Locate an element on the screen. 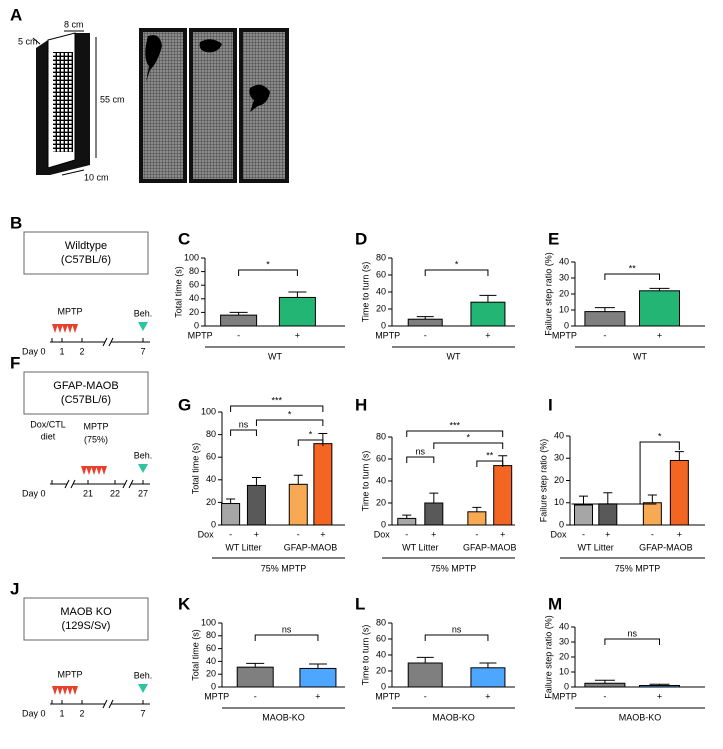 This screenshot has height=749, width=723. day-label: 27 is located at coordinates (143, 493).